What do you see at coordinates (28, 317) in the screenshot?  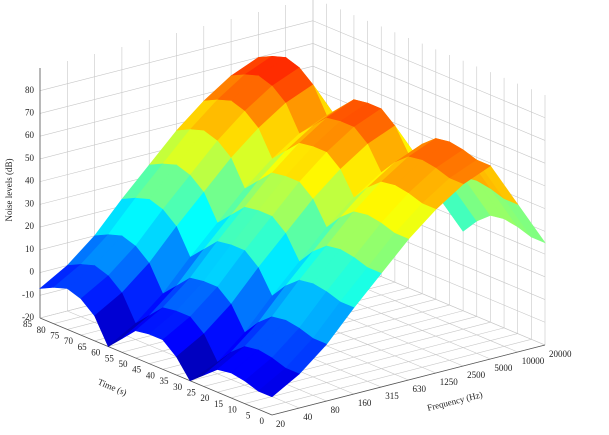 I see `z-tick-label: -20` at bounding box center [28, 317].